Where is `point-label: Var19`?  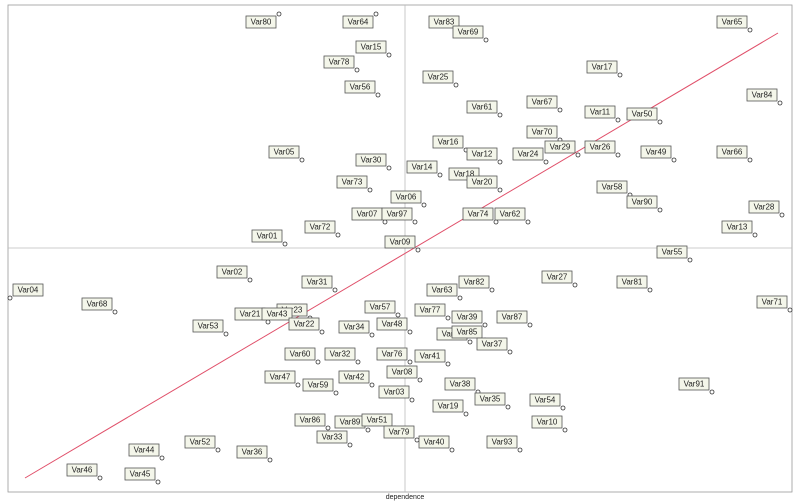
point-label: Var19 is located at coordinates (448, 406).